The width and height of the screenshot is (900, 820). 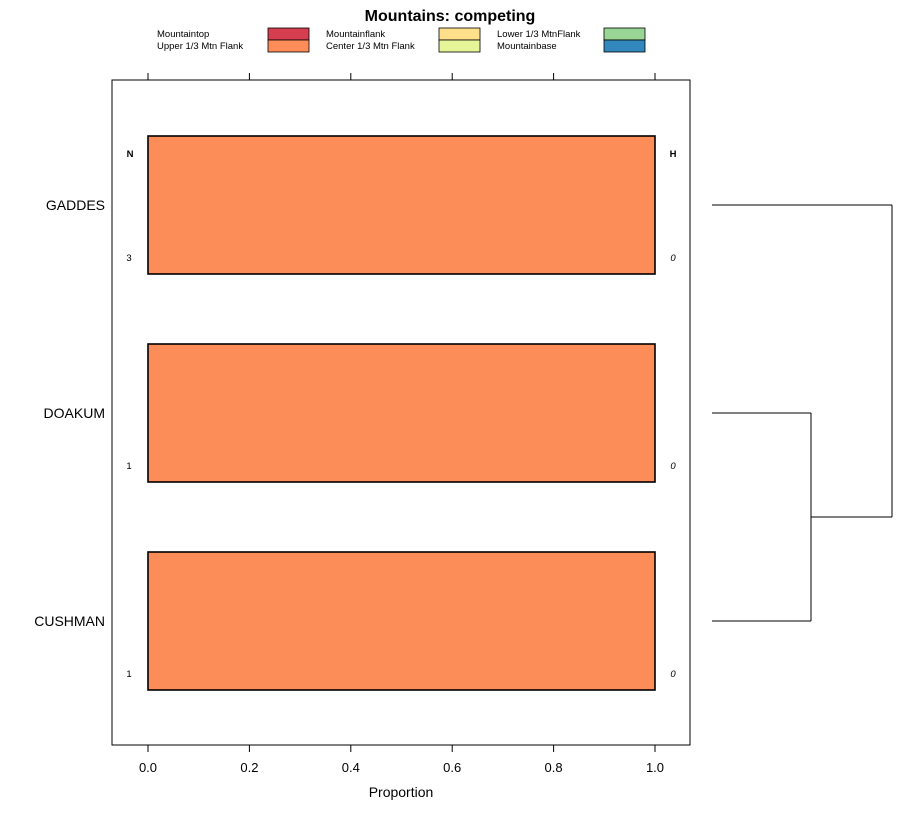 I want to click on x-tick-label: 0.2, so click(x=249, y=767).